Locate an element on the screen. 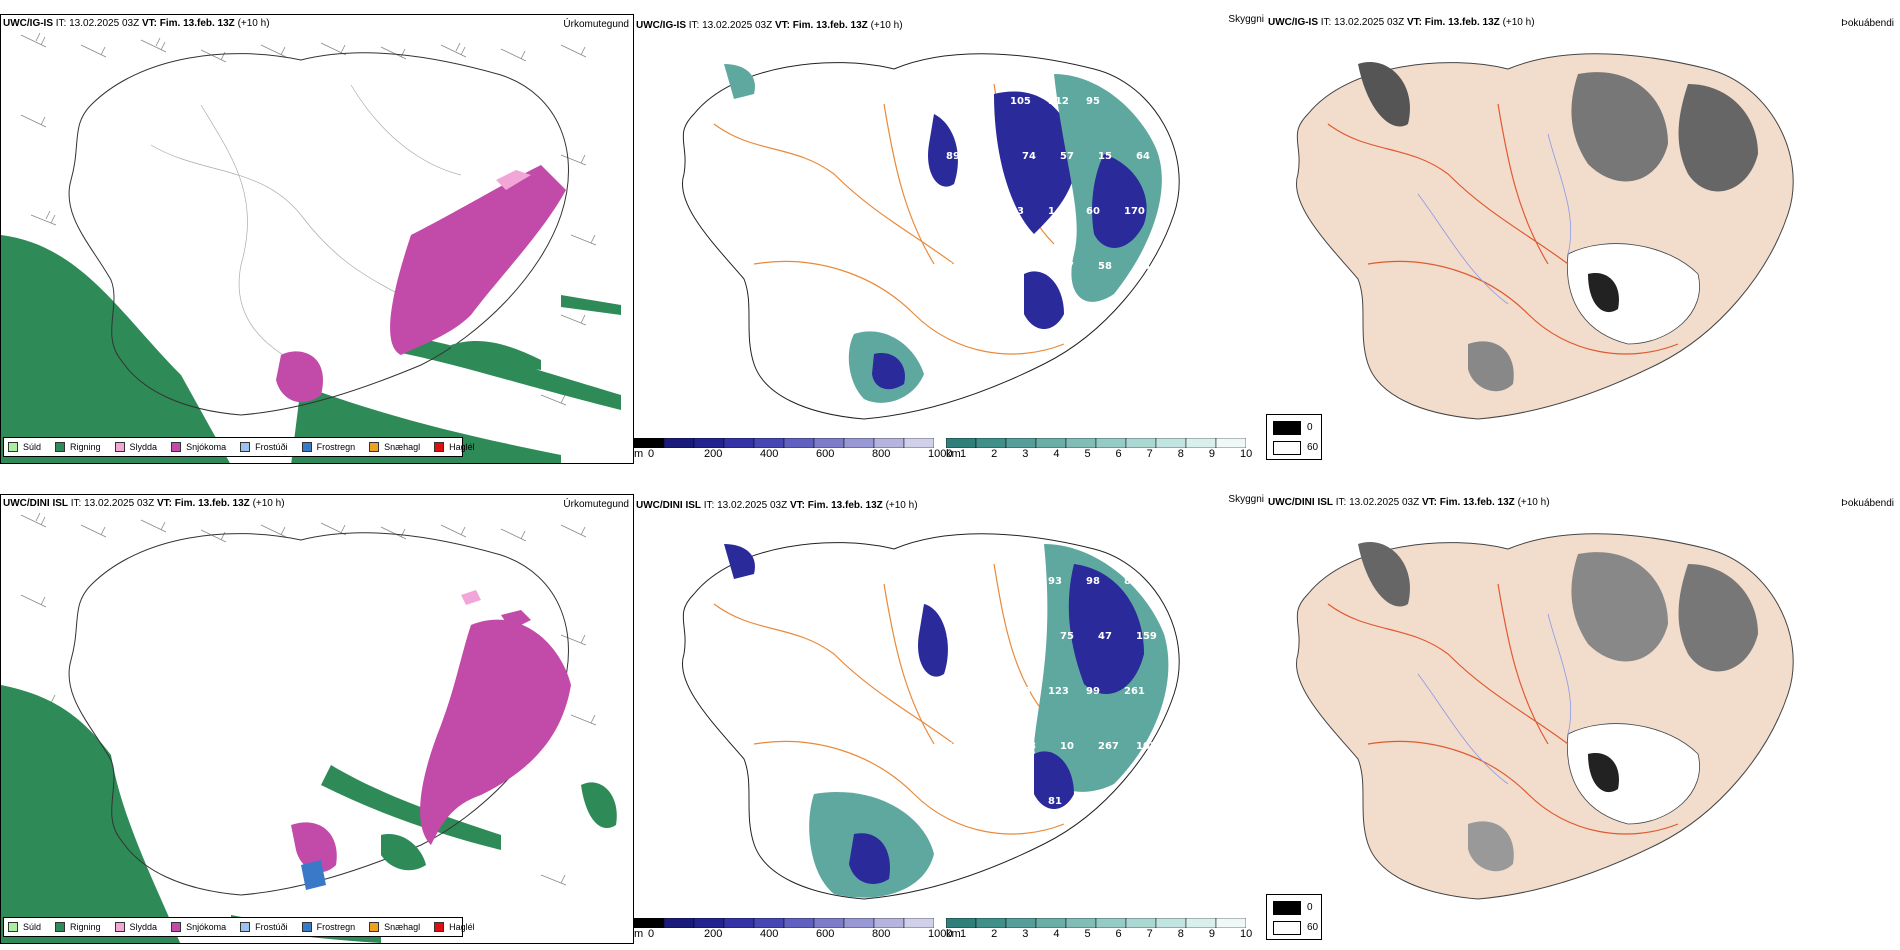 The height and width of the screenshot is (950, 1900). fog-legend-2: 0 60 is located at coordinates (1294, 917).